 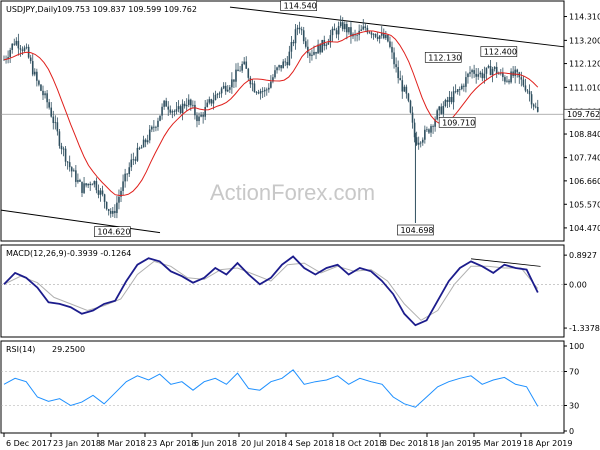 I want to click on chart-title: USDJPY,Daily, so click(x=32, y=9).